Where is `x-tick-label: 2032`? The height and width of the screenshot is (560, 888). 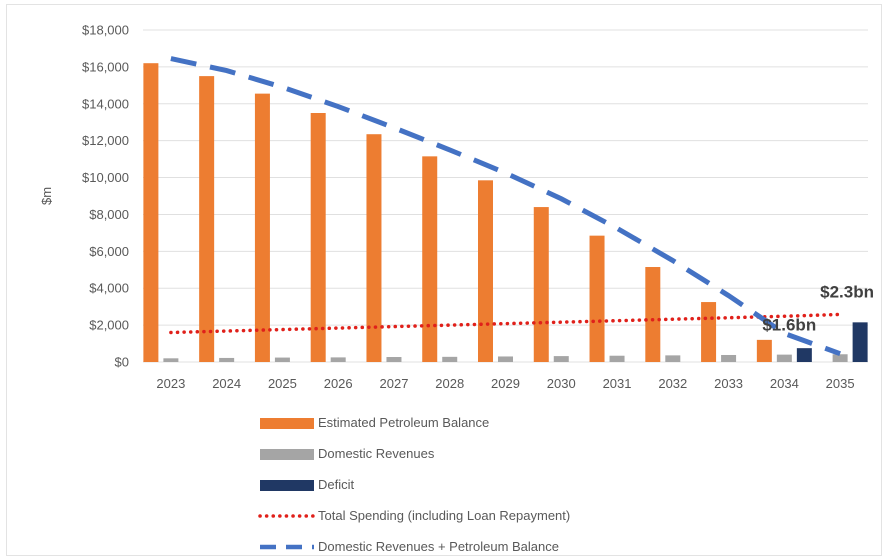 x-tick-label: 2032 is located at coordinates (672, 383).